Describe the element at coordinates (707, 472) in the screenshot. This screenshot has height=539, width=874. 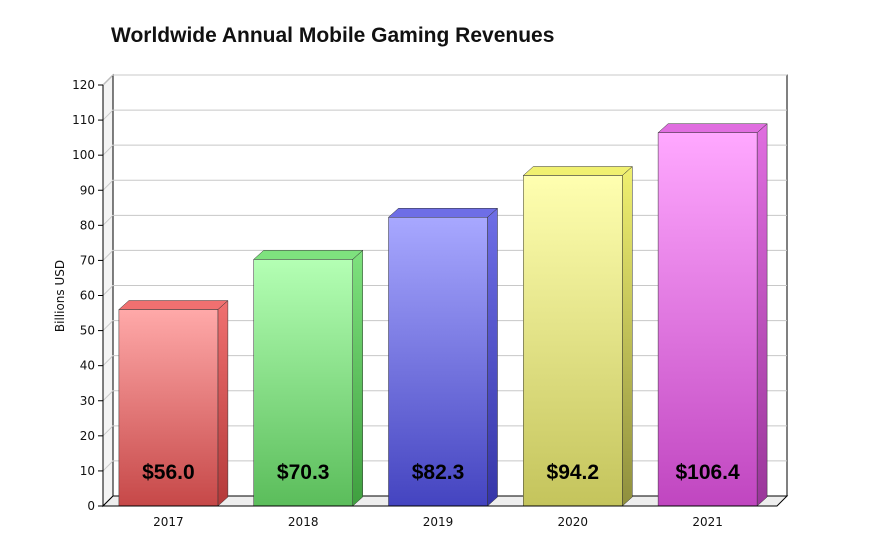
I see `data-label: $106.4` at that location.